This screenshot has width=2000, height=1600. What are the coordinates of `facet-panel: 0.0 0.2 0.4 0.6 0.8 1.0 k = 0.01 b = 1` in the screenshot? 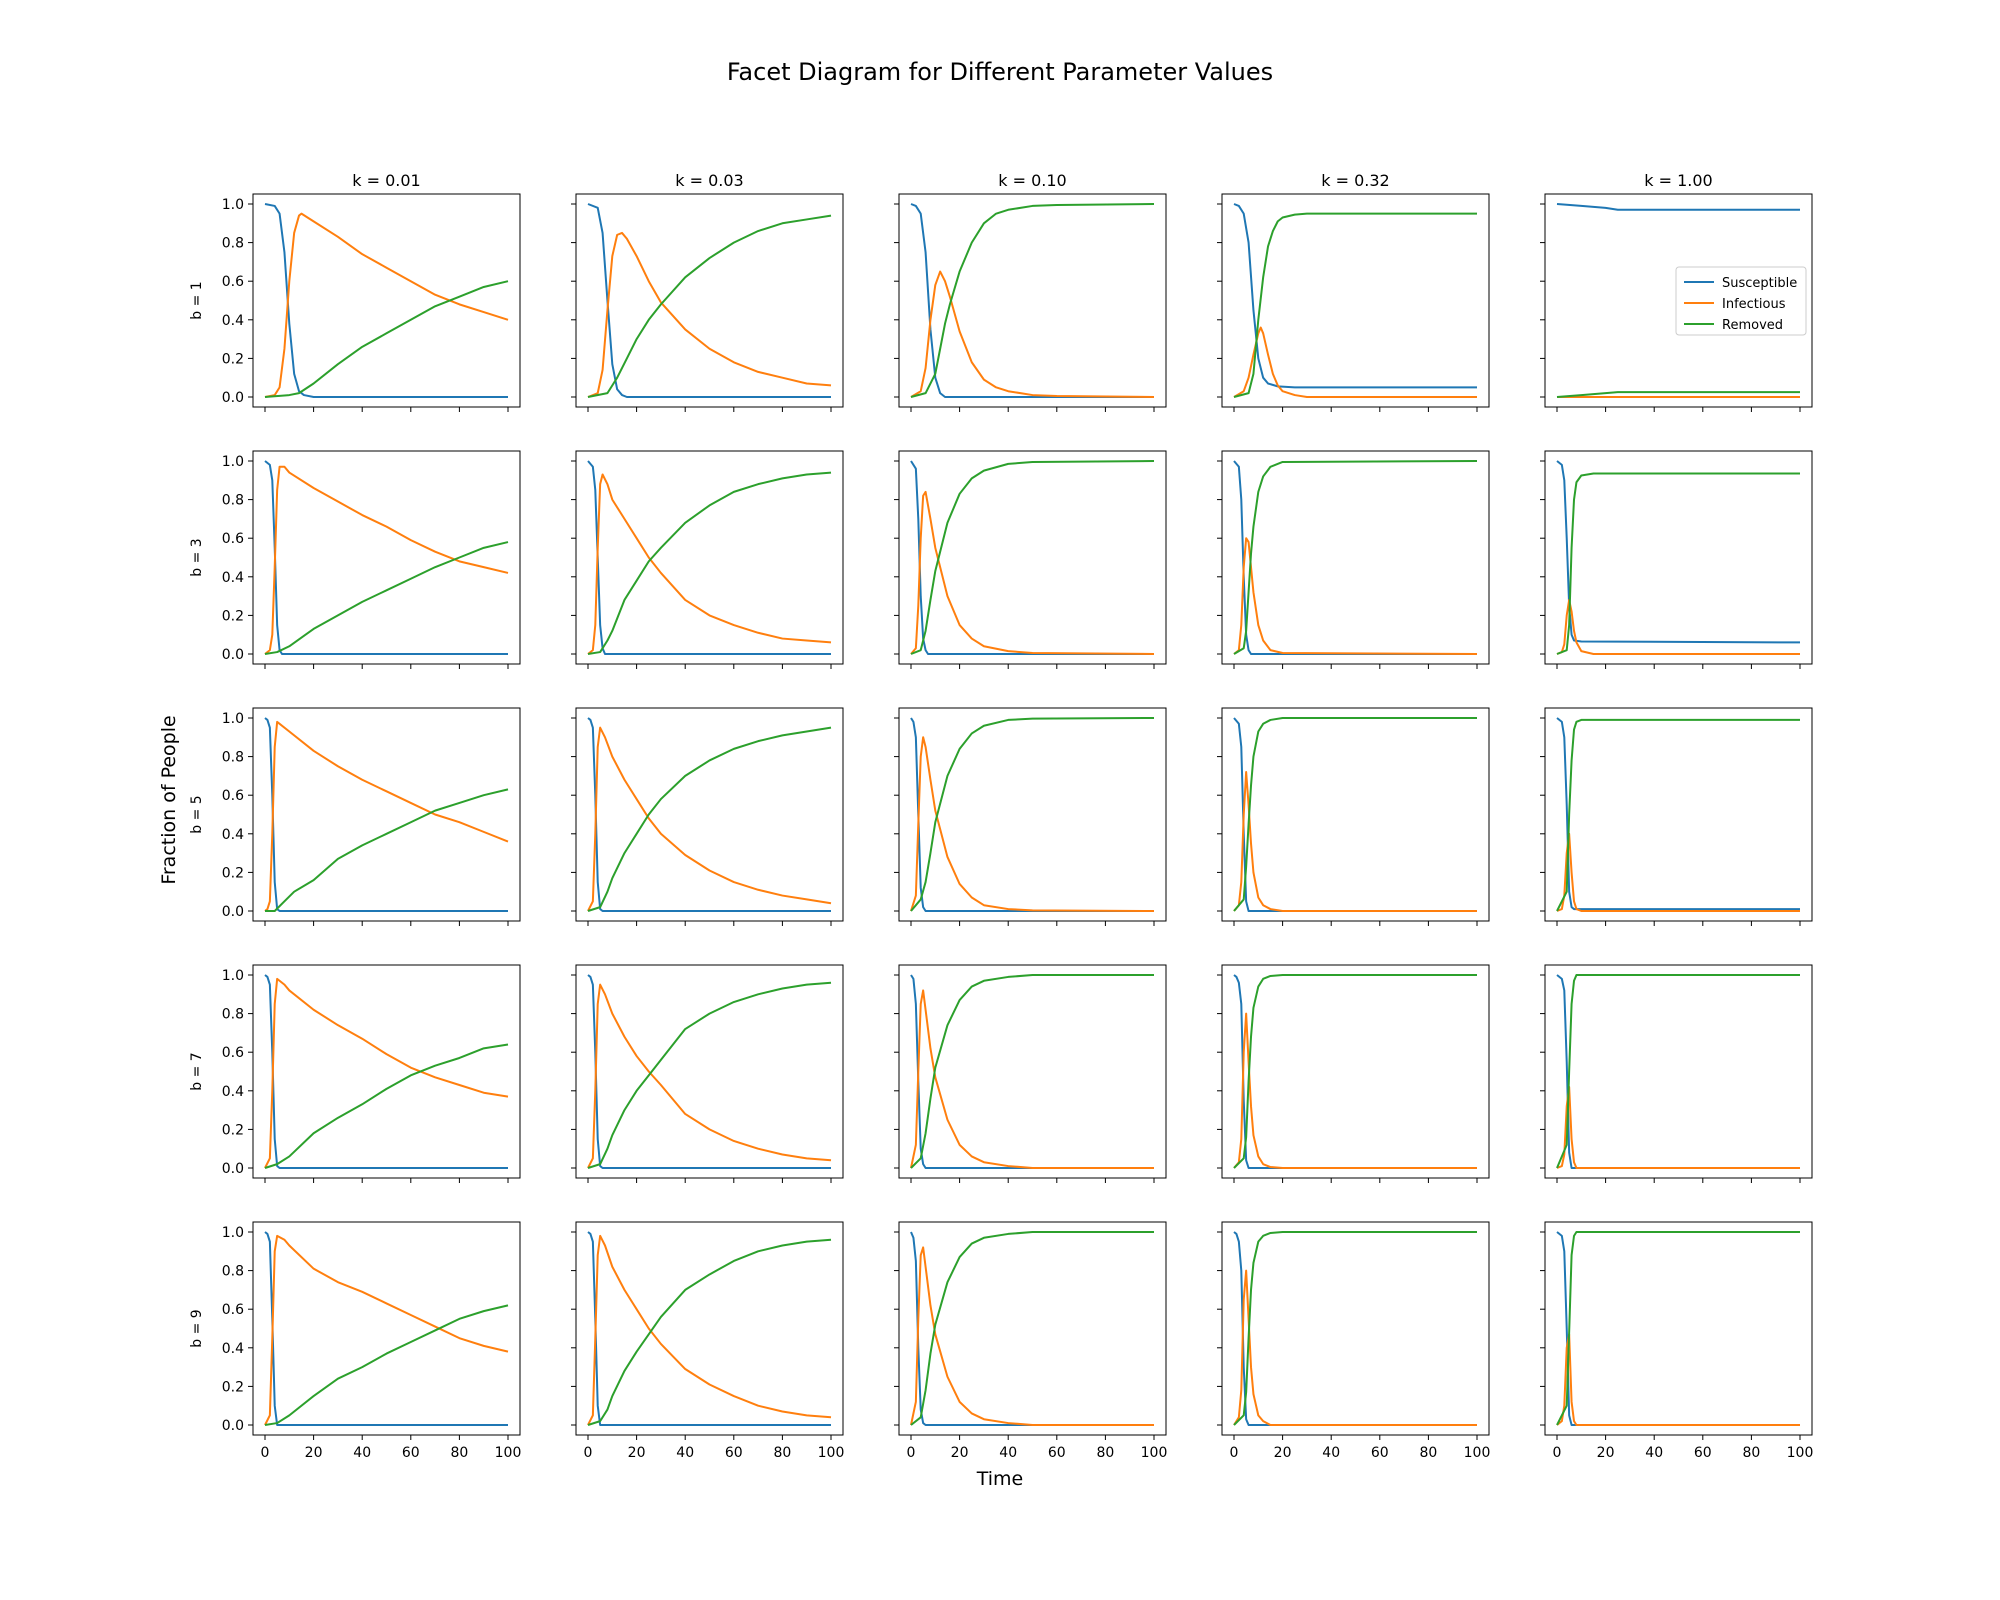 It's located at (355, 291).